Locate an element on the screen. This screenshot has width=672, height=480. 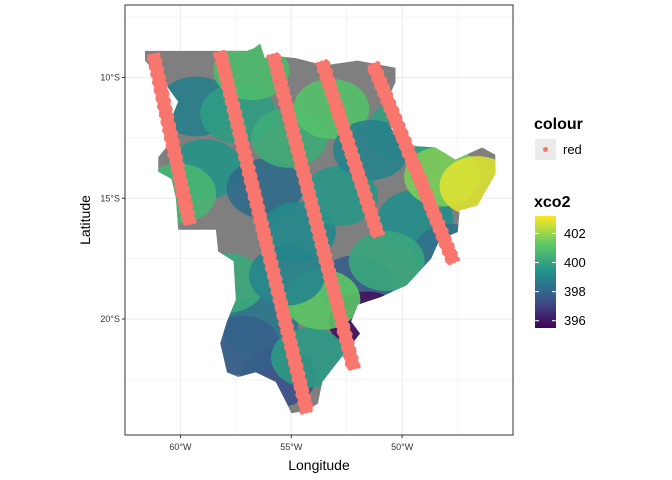
x-axis-ticks: 60°W 55°W 50°W is located at coordinates (291, 443).